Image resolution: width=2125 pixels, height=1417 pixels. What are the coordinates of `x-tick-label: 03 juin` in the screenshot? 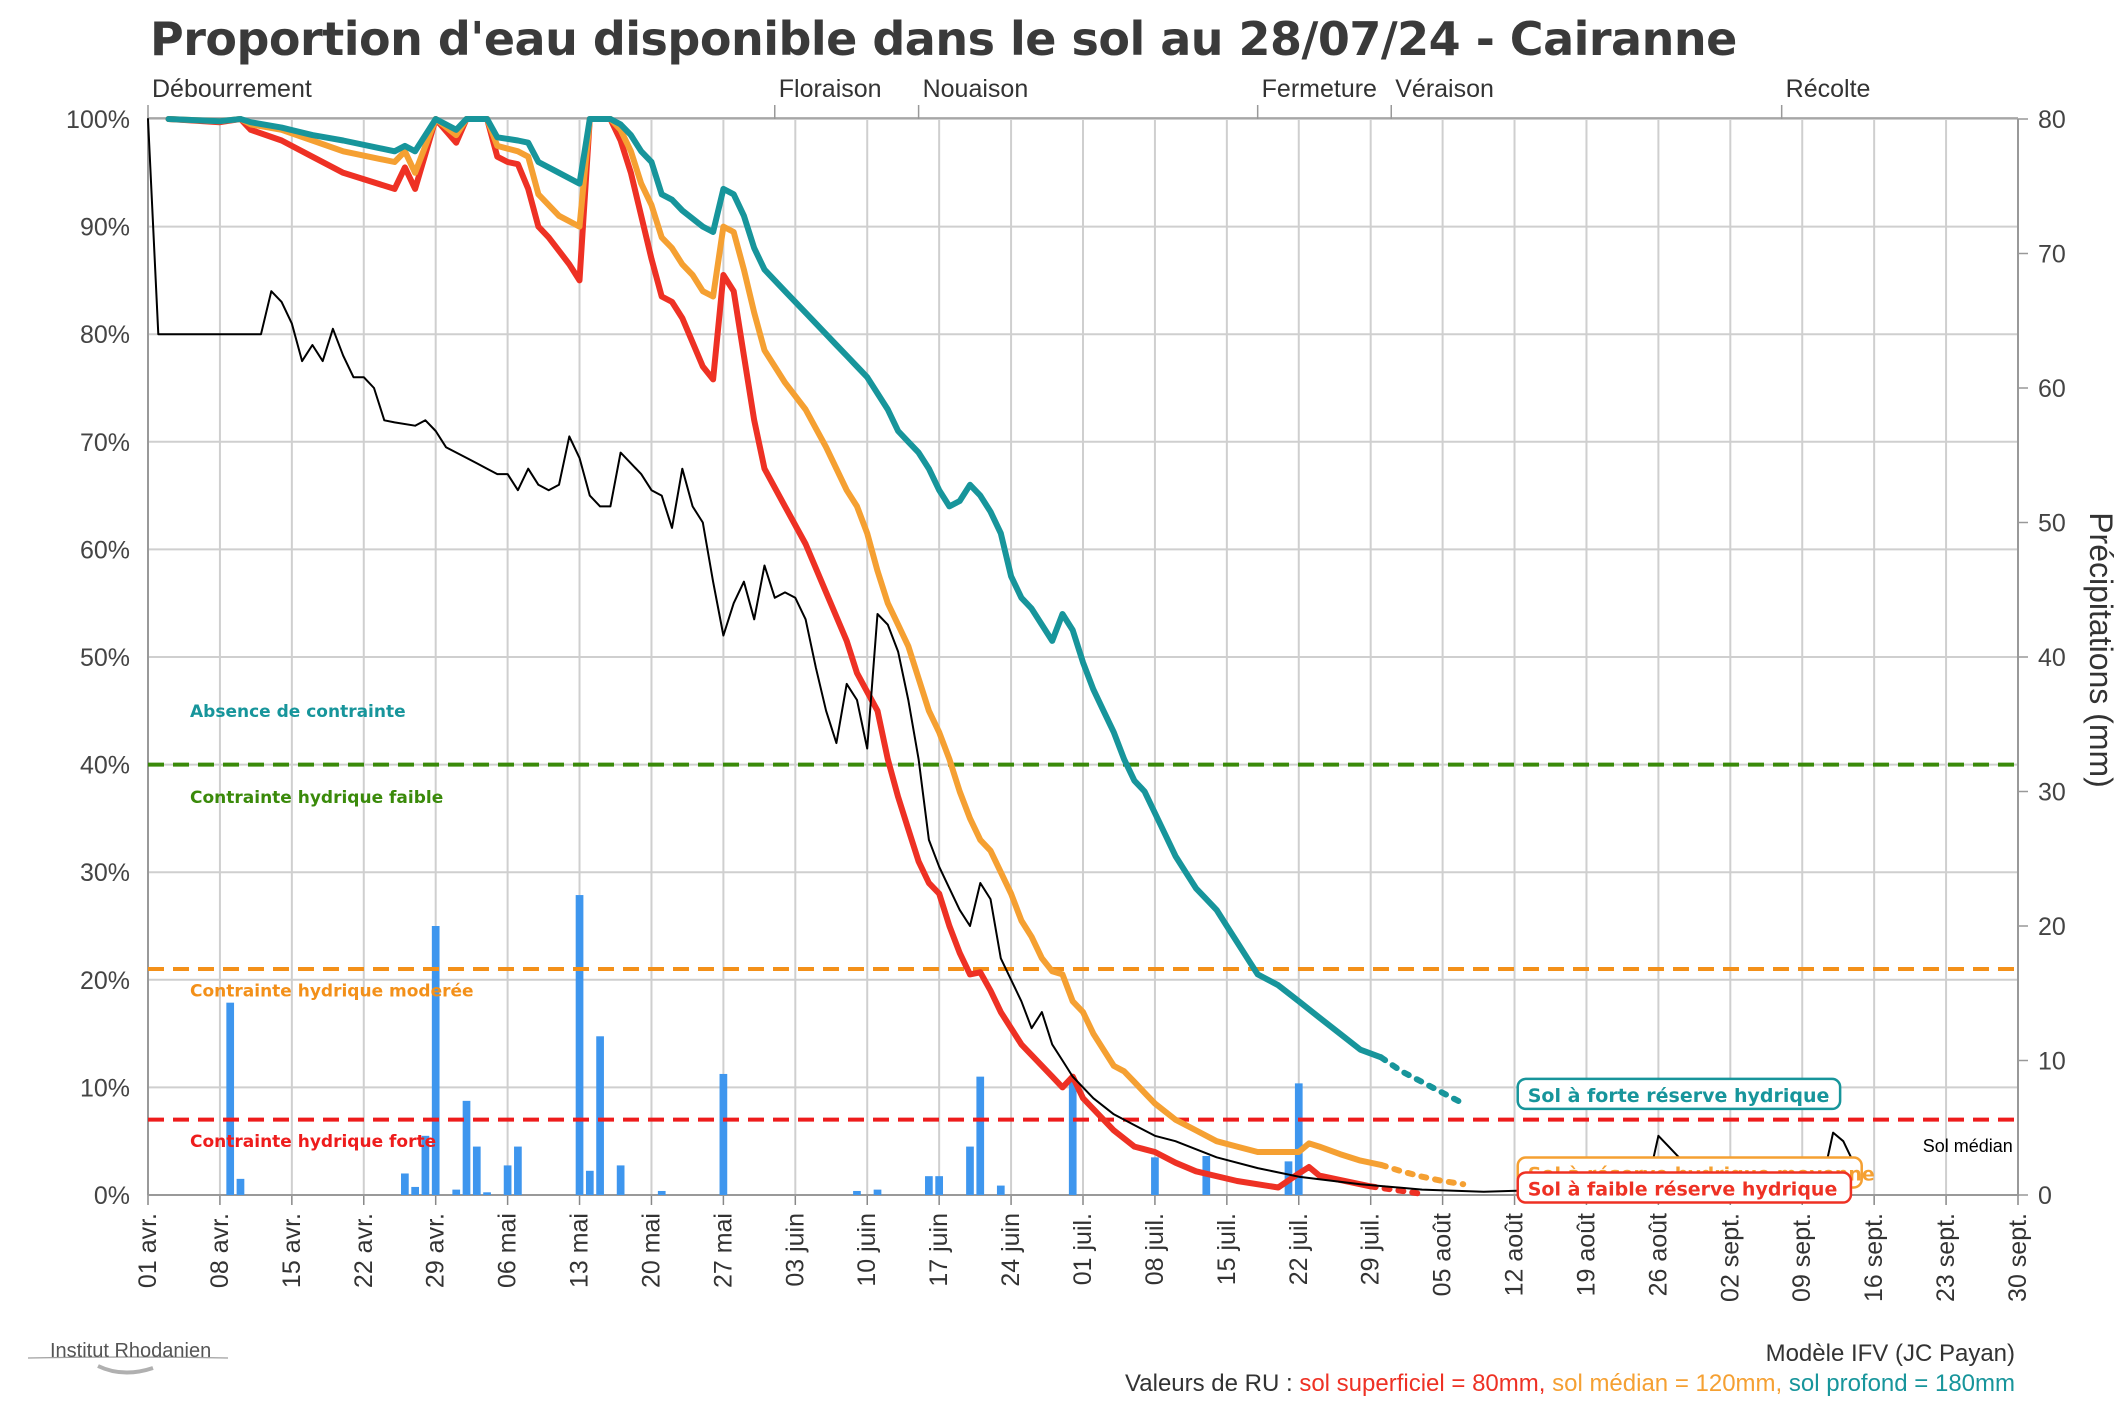 It's located at (795, 1250).